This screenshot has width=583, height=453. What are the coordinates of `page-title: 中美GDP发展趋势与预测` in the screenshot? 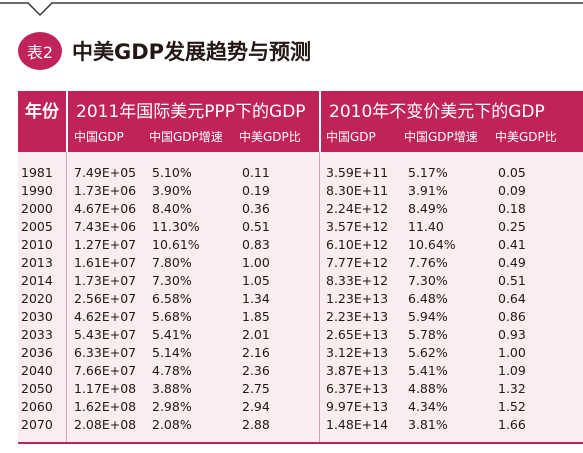 It's located at (192, 52).